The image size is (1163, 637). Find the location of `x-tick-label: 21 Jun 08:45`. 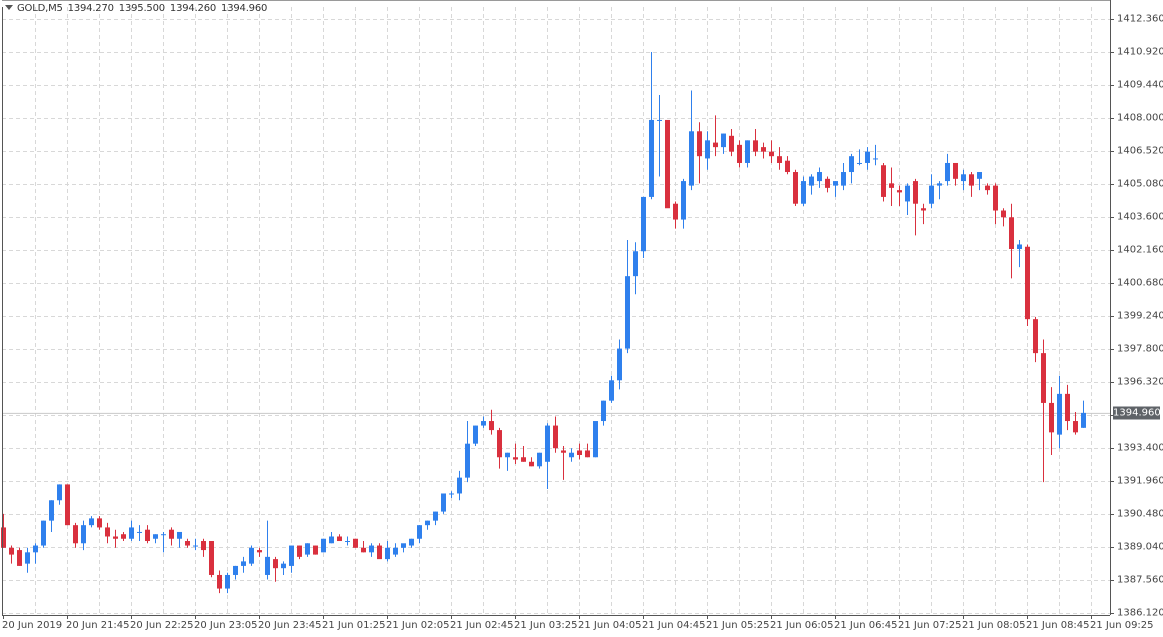

x-tick-label: 21 Jun 08:45 is located at coordinates (1058, 625).